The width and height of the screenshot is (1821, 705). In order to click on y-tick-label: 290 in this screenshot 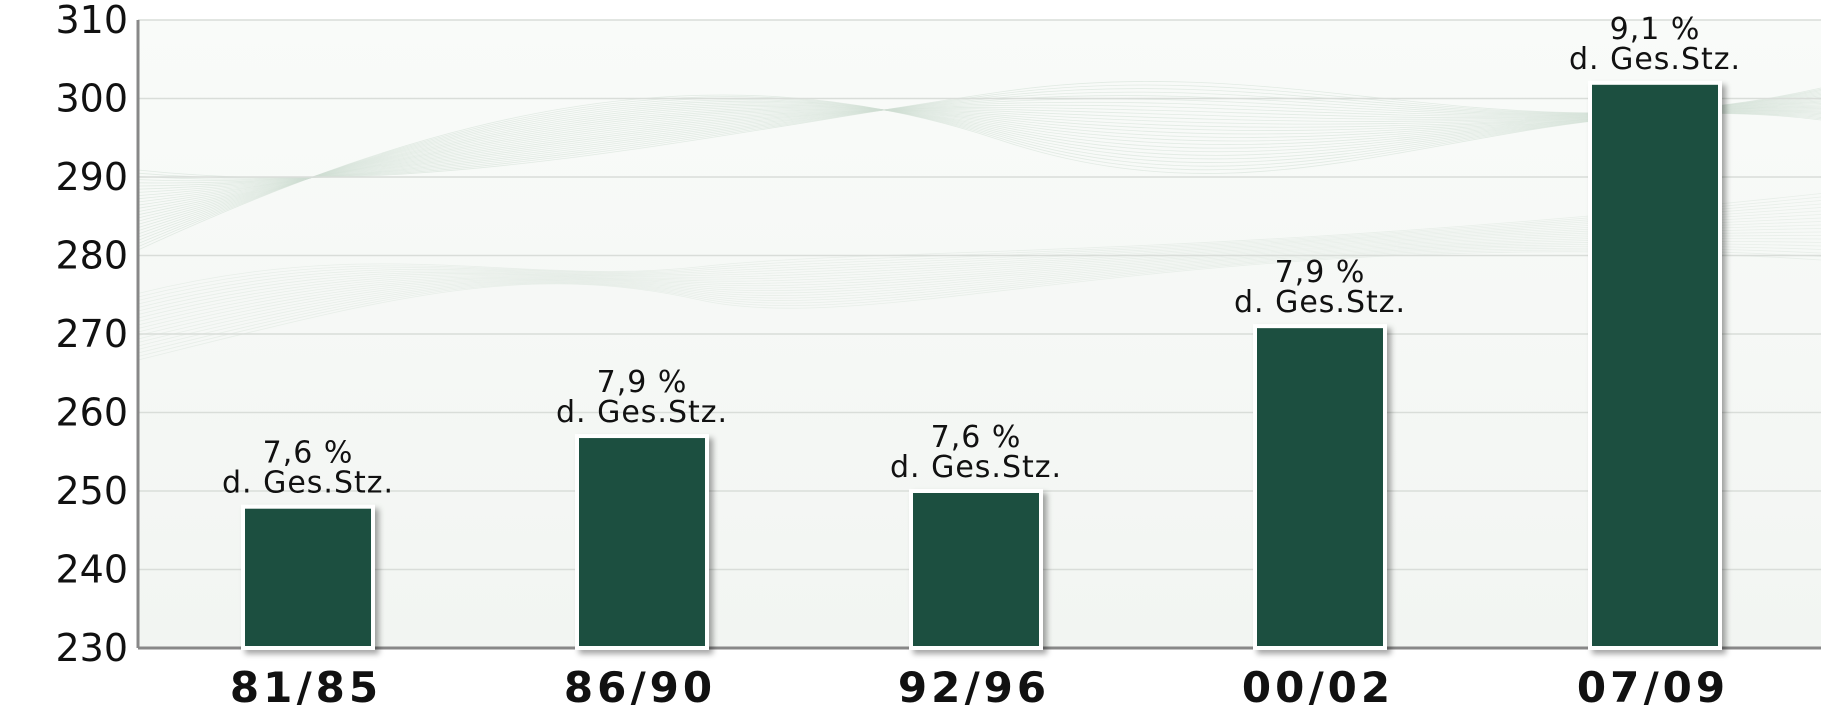, I will do `click(91, 177)`.